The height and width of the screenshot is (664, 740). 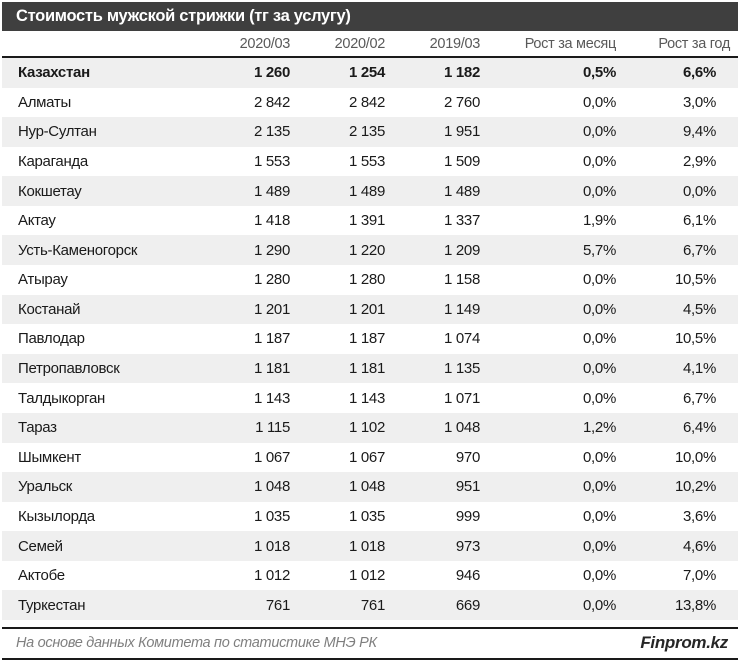 I want to click on value-cell: 946, so click(x=467, y=576).